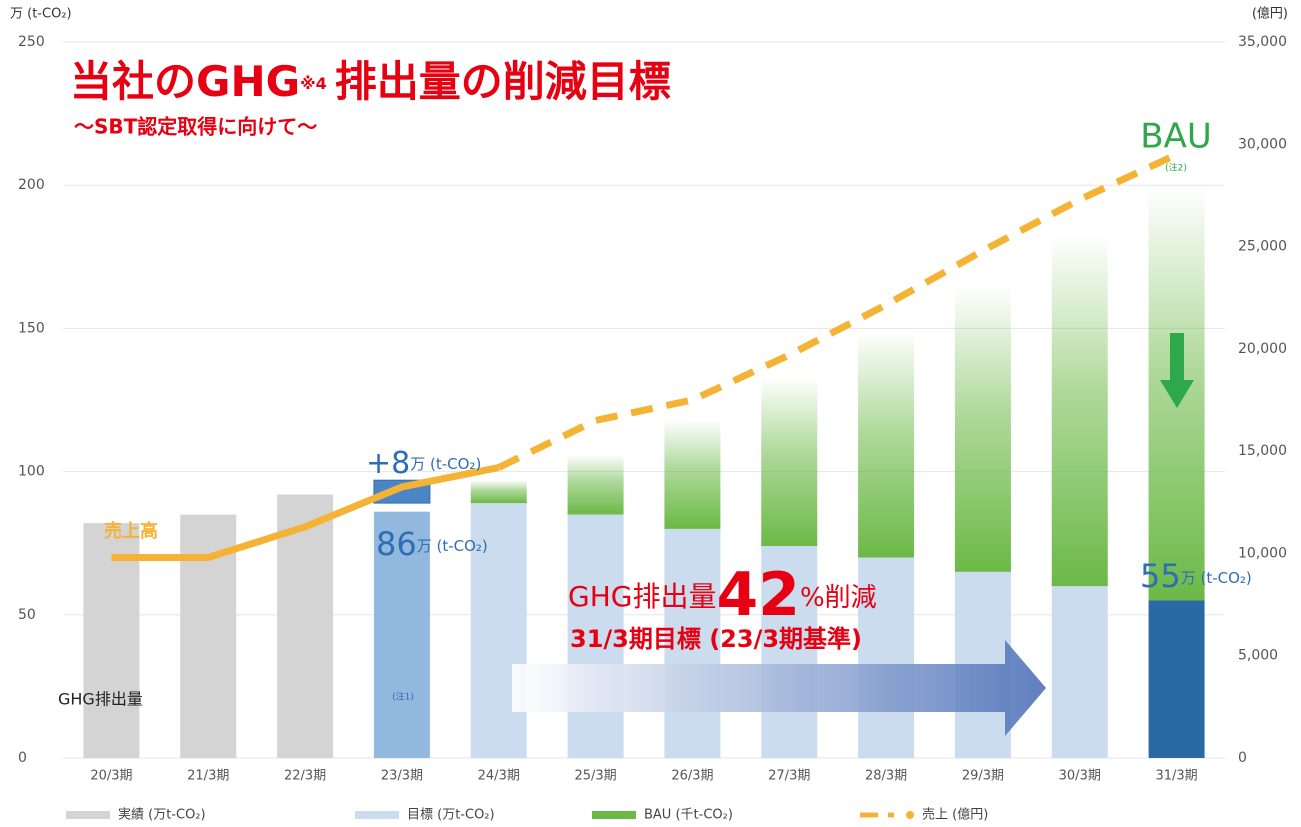 This screenshot has height=827, width=1301. I want to click on x-tick-label: 20/3期, so click(111, 776).